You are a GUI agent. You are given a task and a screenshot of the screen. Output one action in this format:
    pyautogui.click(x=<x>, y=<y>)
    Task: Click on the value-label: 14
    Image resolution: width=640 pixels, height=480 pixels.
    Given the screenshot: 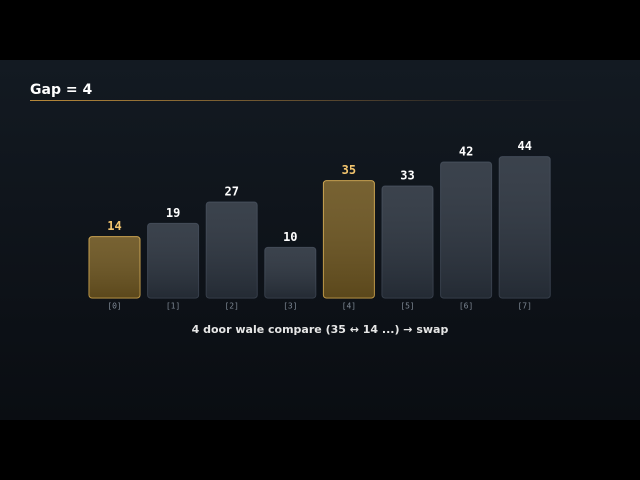 What is the action you would take?
    pyautogui.click(x=114, y=226)
    